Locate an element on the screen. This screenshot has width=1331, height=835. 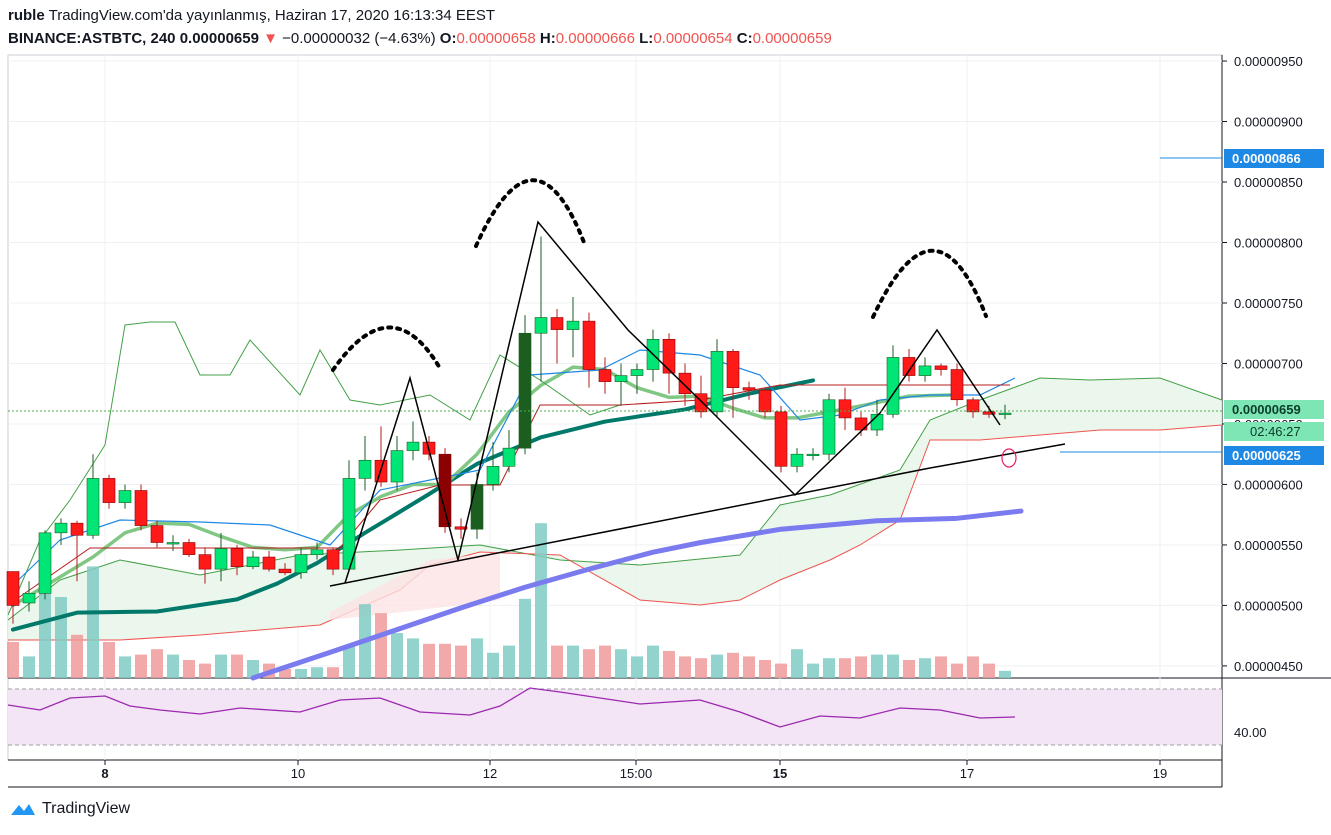
rsi-line is located at coordinates (511, 707).